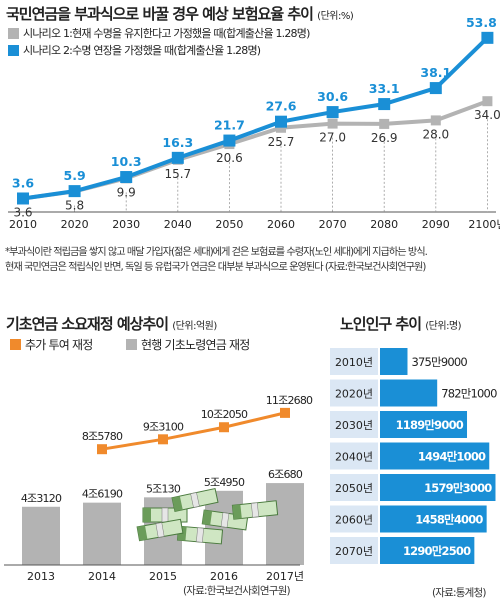 This screenshot has width=500, height=601. I want to click on legend-label-budget-add: 추가 투여 재정, so click(59, 345).